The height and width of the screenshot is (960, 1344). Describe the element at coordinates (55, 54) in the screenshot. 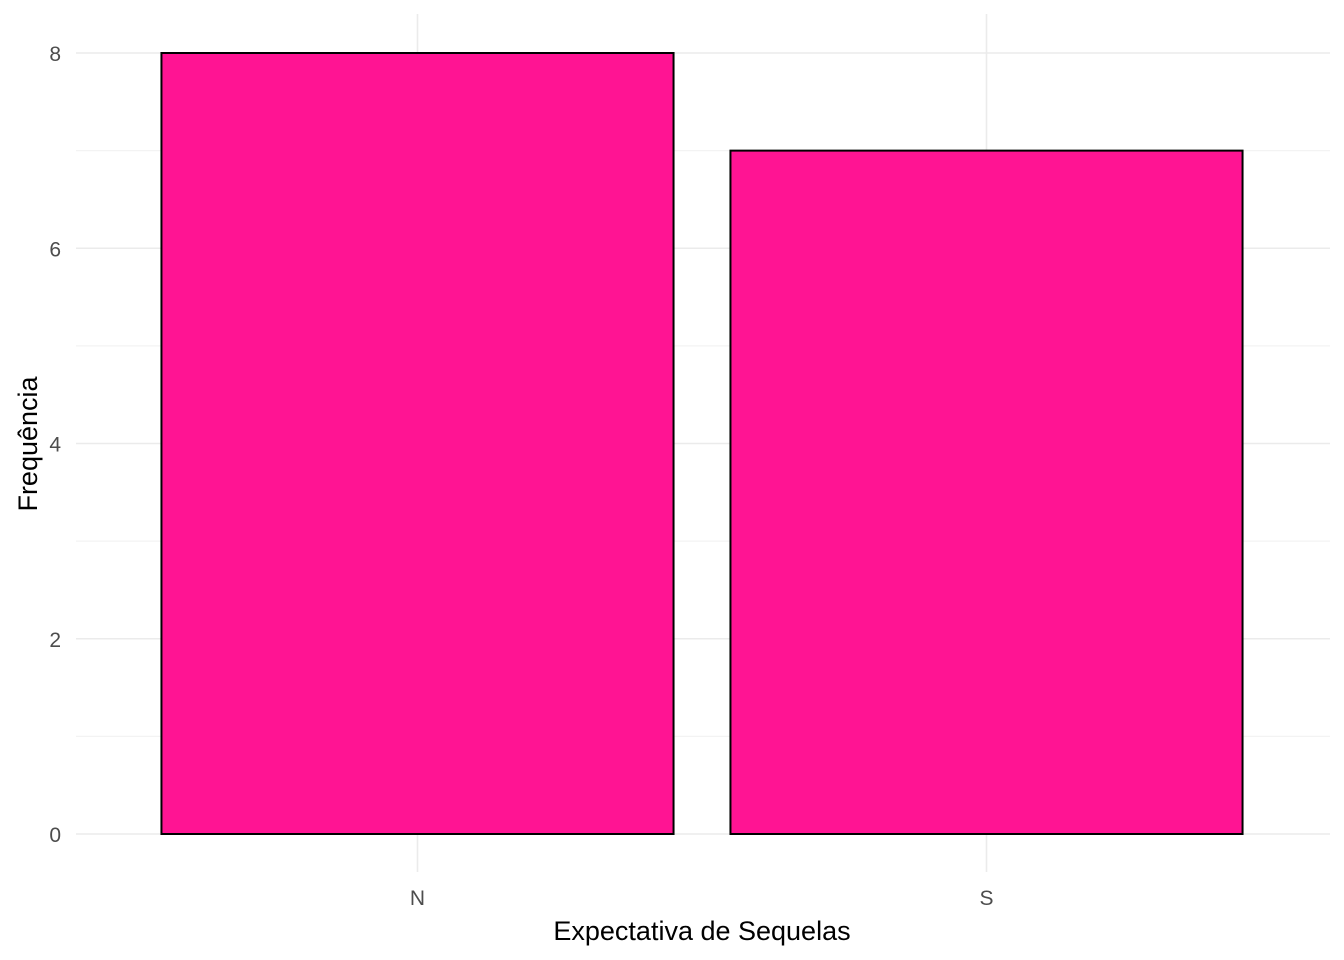

I see `y-tick-label: 8` at that location.